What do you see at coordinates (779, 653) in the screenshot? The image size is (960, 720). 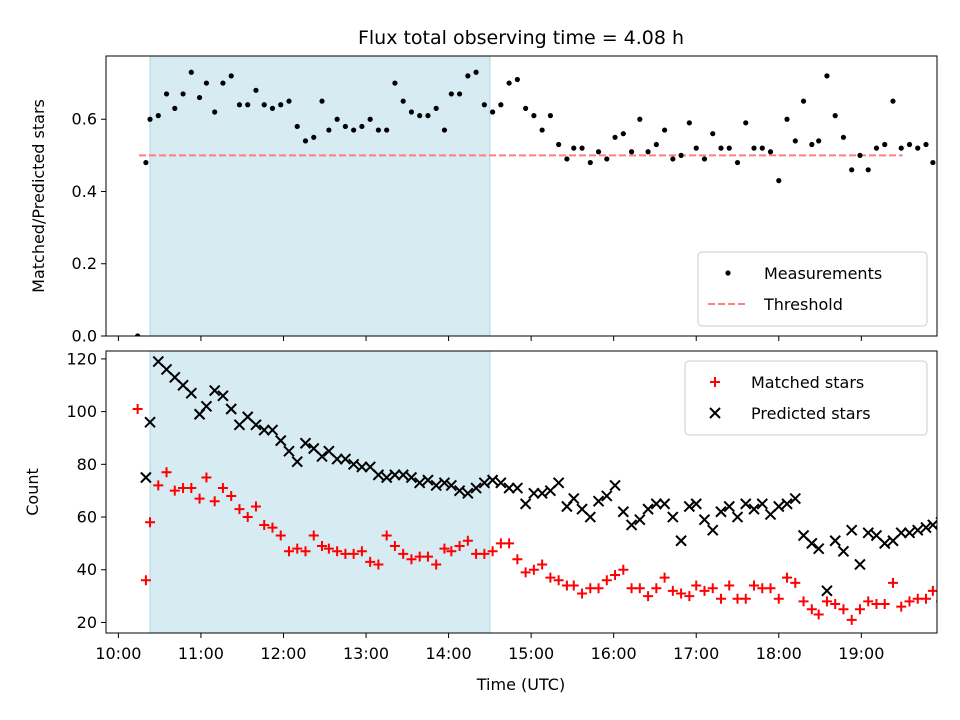 I see `x-tick-label: 18:00` at bounding box center [779, 653].